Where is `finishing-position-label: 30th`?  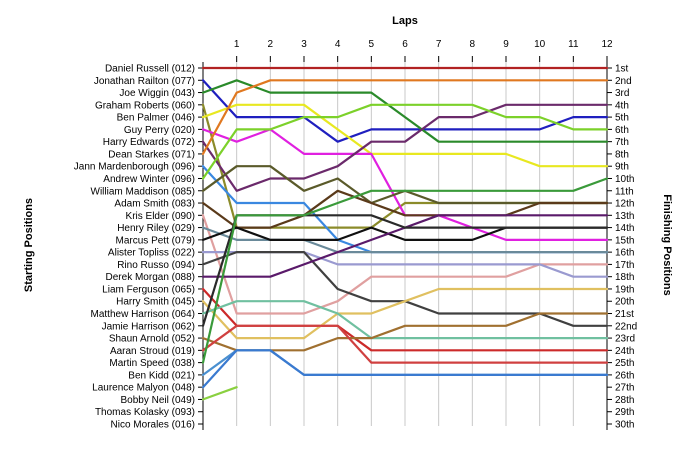
finishing-position-label: 30th is located at coordinates (624, 425).